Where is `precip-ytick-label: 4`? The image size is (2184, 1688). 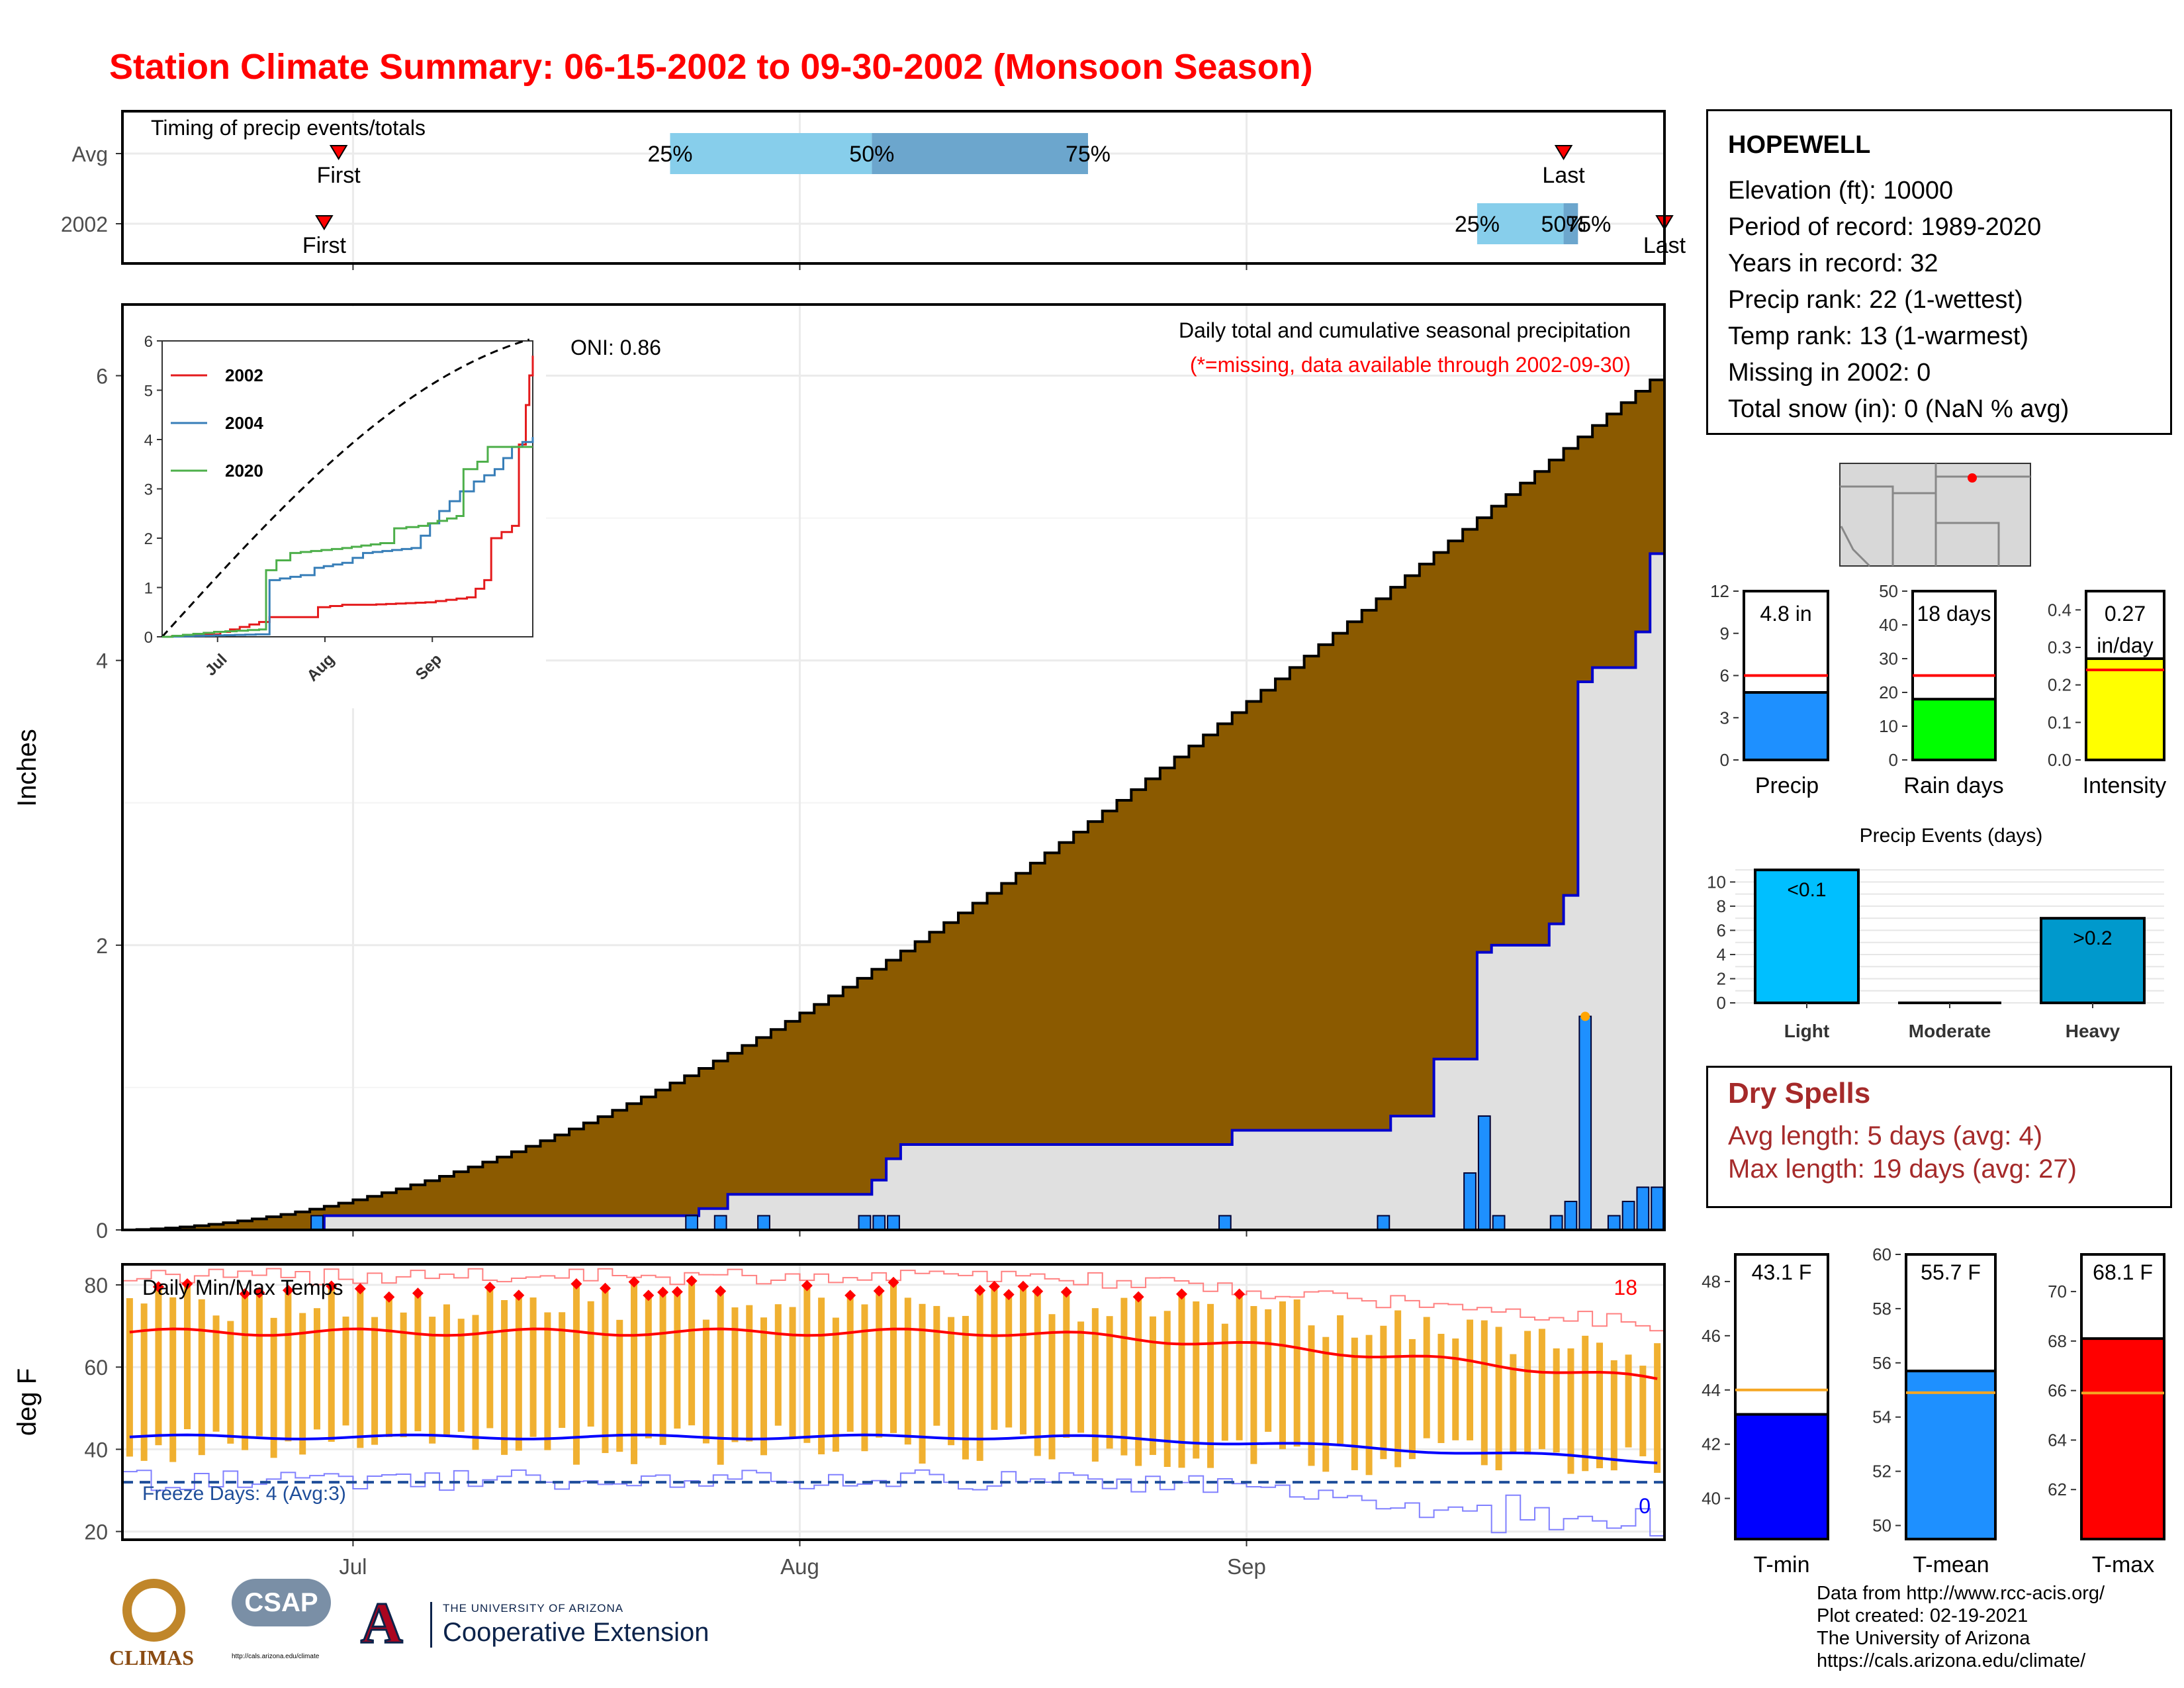 precip-ytick-label: 4 is located at coordinates (102, 661).